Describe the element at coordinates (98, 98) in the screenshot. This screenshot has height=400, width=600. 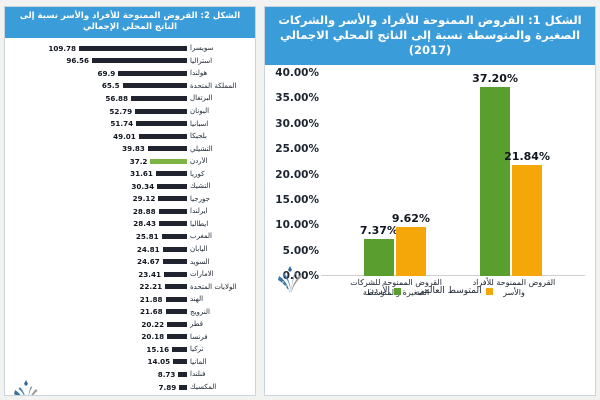
I see `bar-track: 56.88` at that location.